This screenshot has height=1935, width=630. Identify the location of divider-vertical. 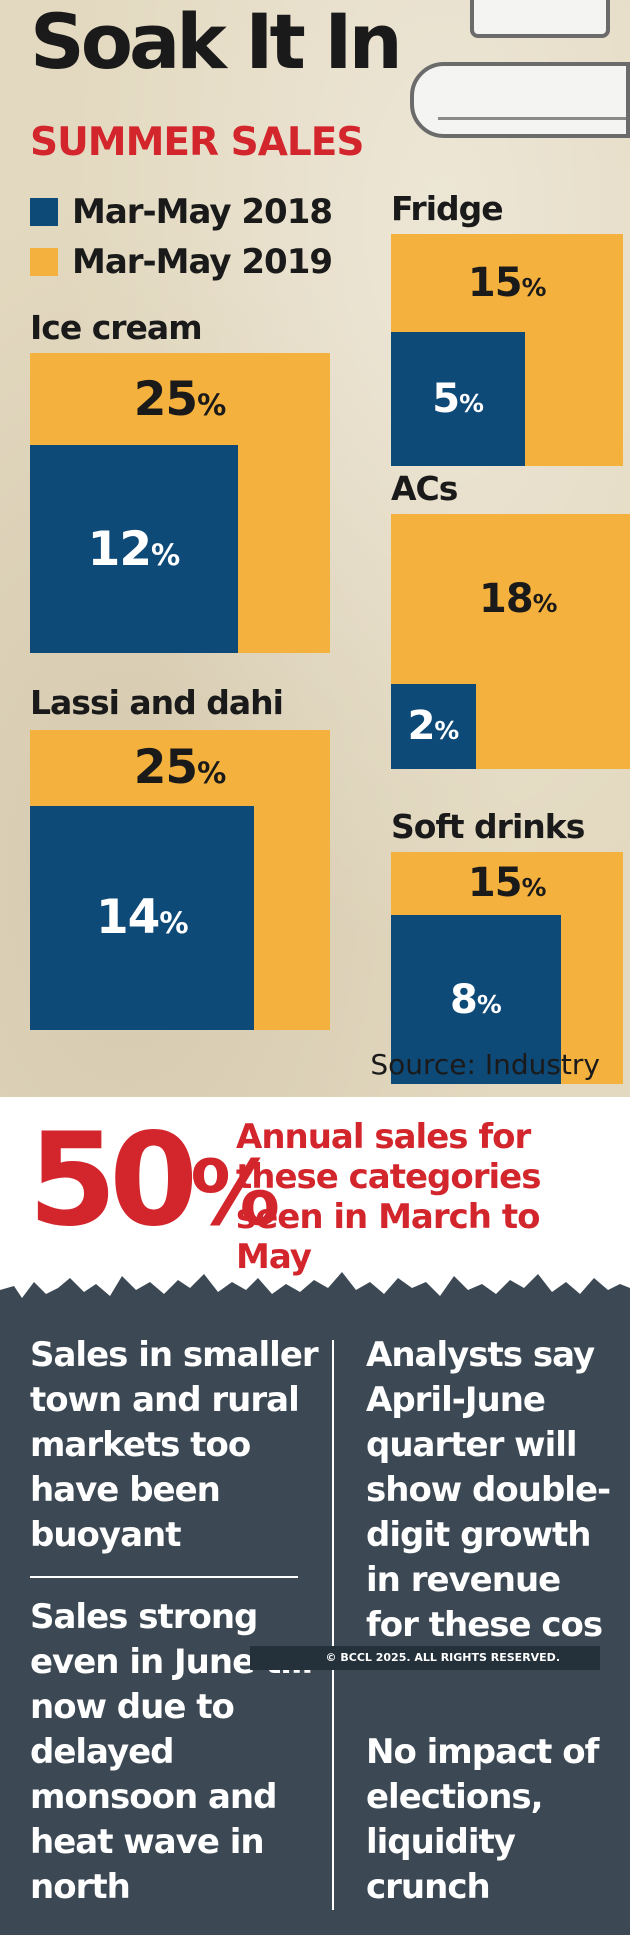
(333, 1625).